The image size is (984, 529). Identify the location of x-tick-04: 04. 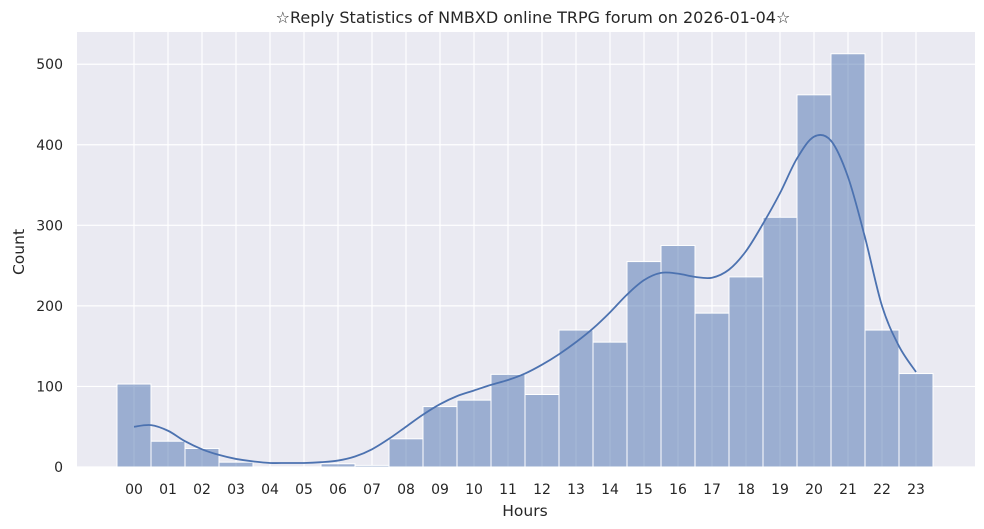
(270, 490).